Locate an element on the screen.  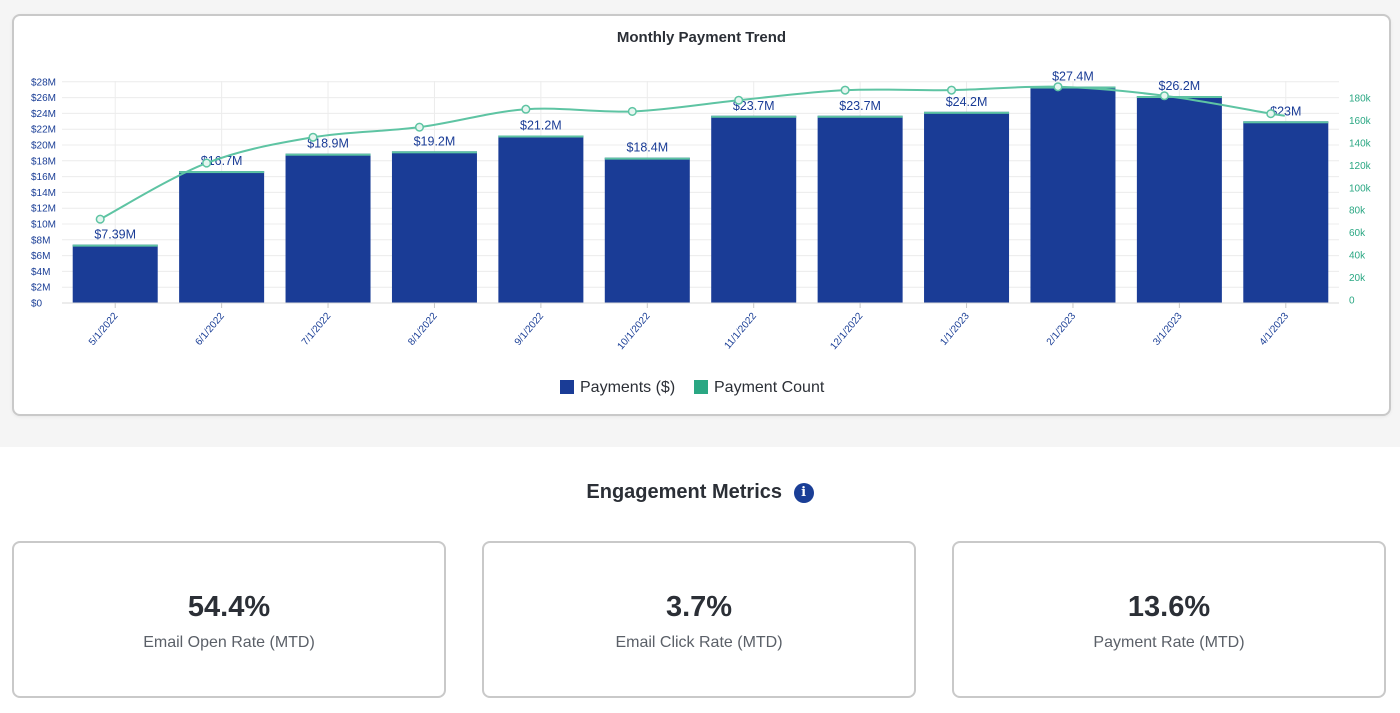
left-axis-tick-label: $10M is located at coordinates (43, 225).